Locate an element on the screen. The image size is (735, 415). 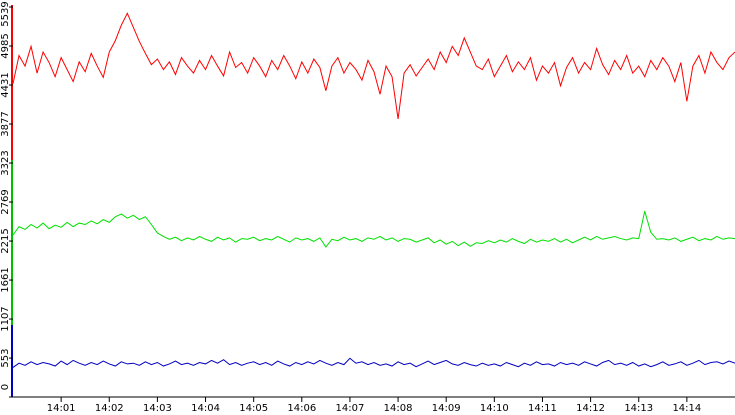
x-tick-label: 14:07 is located at coordinates (350, 408).